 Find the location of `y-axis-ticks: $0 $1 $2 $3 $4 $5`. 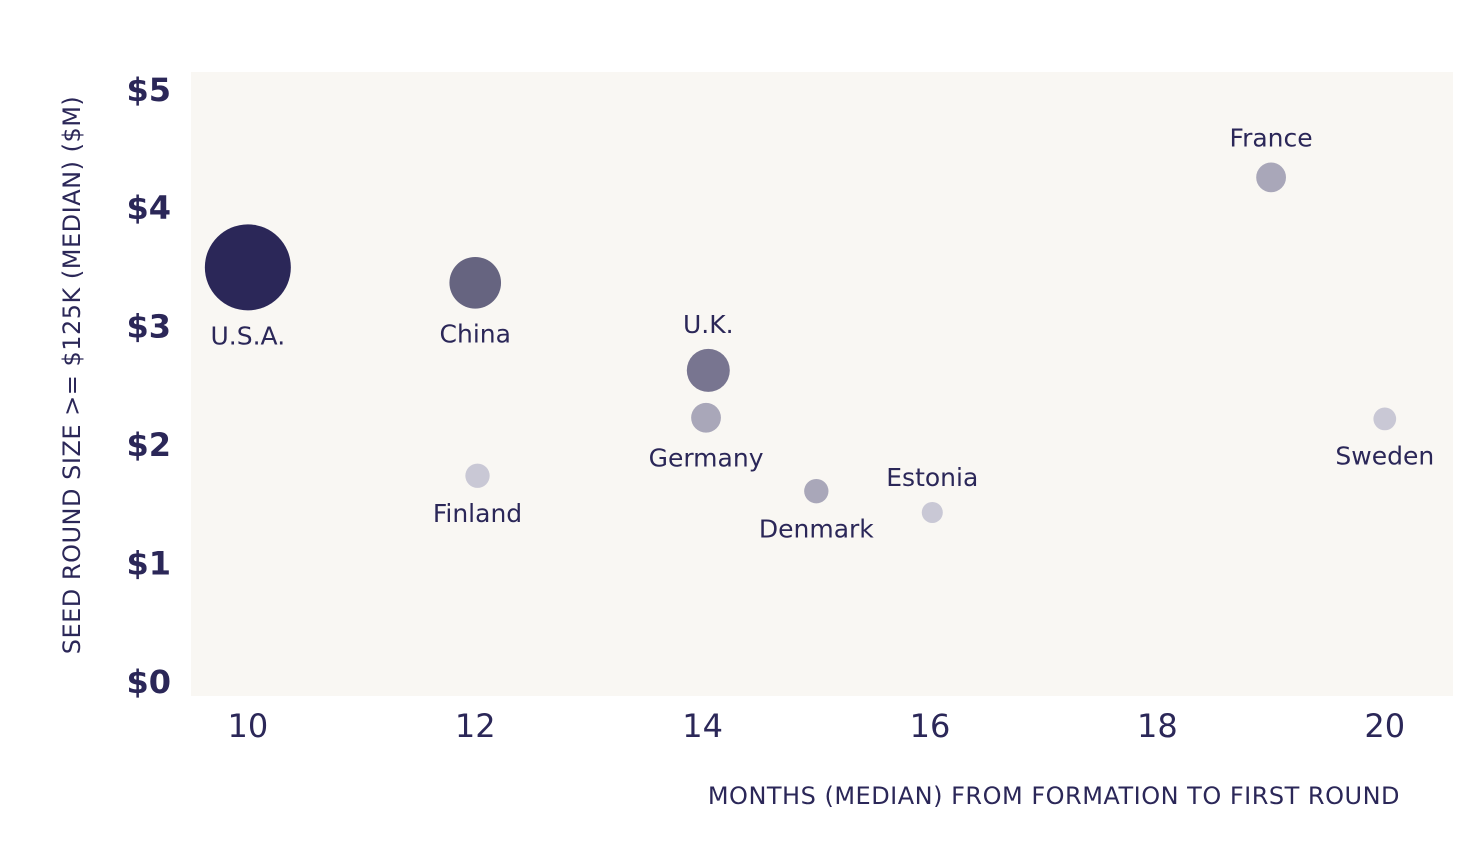

y-axis-ticks: $0 $1 $2 $3 $4 $5 is located at coordinates (148, 386).